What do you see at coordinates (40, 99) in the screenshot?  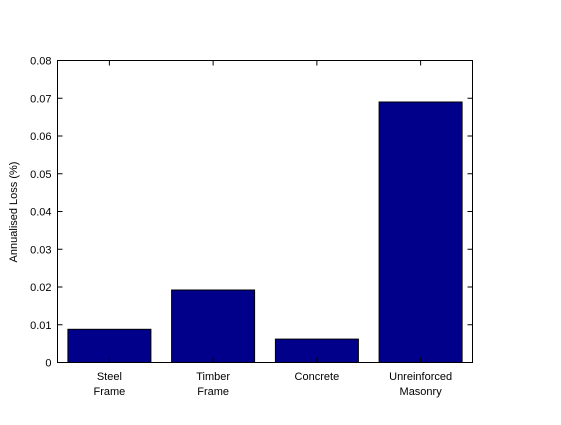 I see `y-tick-label-7: 0.07` at bounding box center [40, 99].